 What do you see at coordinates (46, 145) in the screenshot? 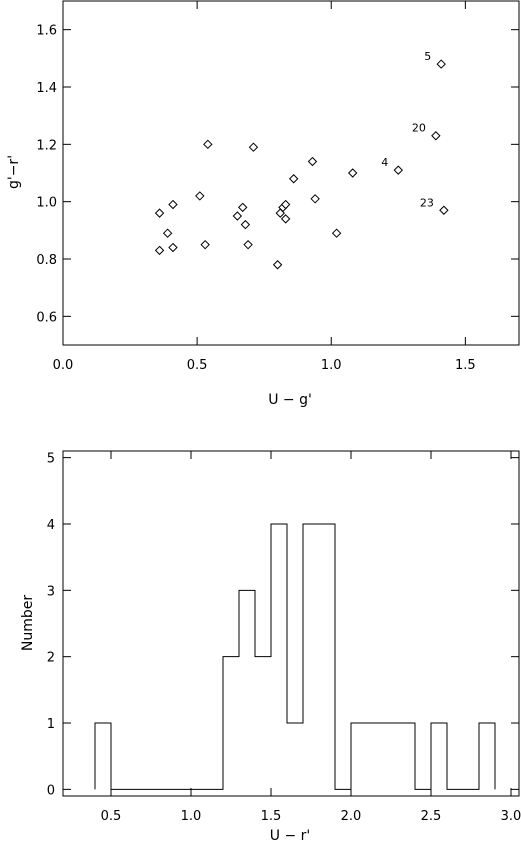
I see `scatter-y-tick-label: 1.2` at bounding box center [46, 145].